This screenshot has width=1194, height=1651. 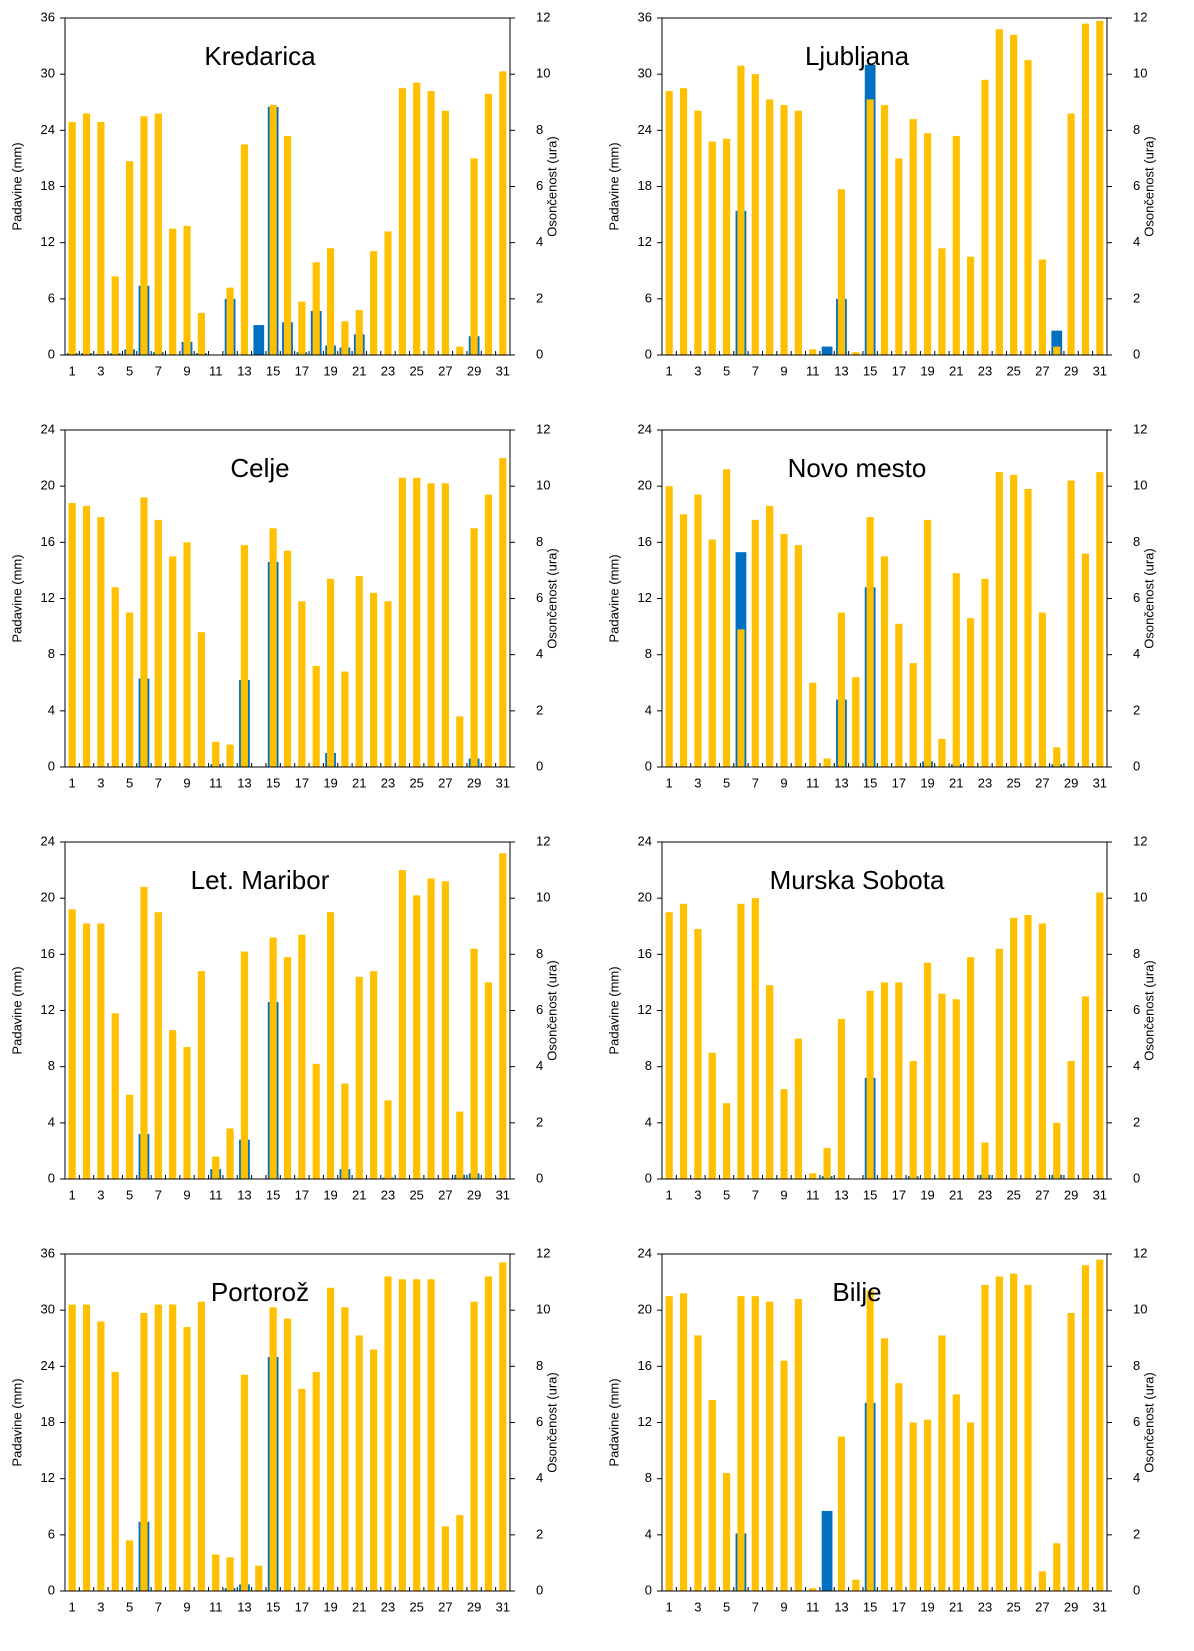 What do you see at coordinates (186, 370) in the screenshot?
I see `x-tick-label: 9` at bounding box center [186, 370].